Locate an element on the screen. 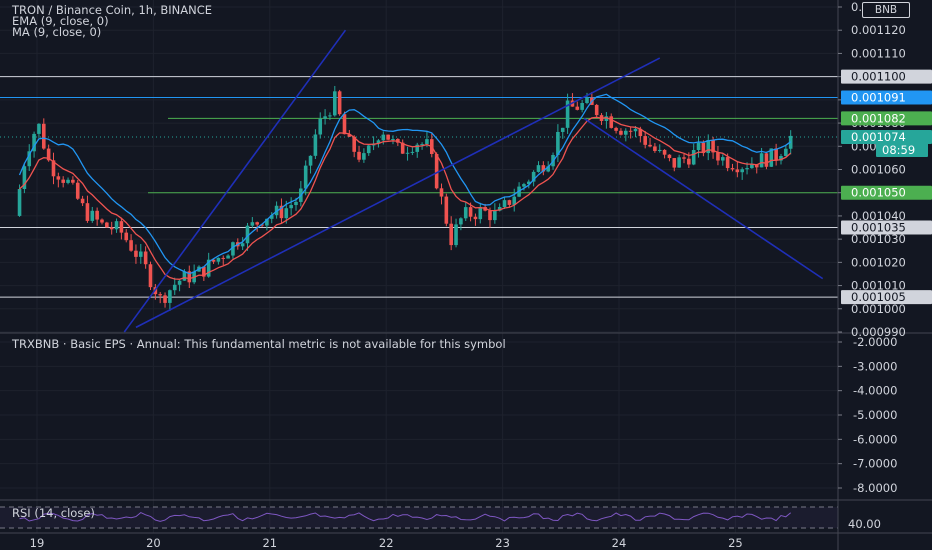 The width and height of the screenshot is (932, 550). eps-tick-label: -4.0000 is located at coordinates (875, 391).